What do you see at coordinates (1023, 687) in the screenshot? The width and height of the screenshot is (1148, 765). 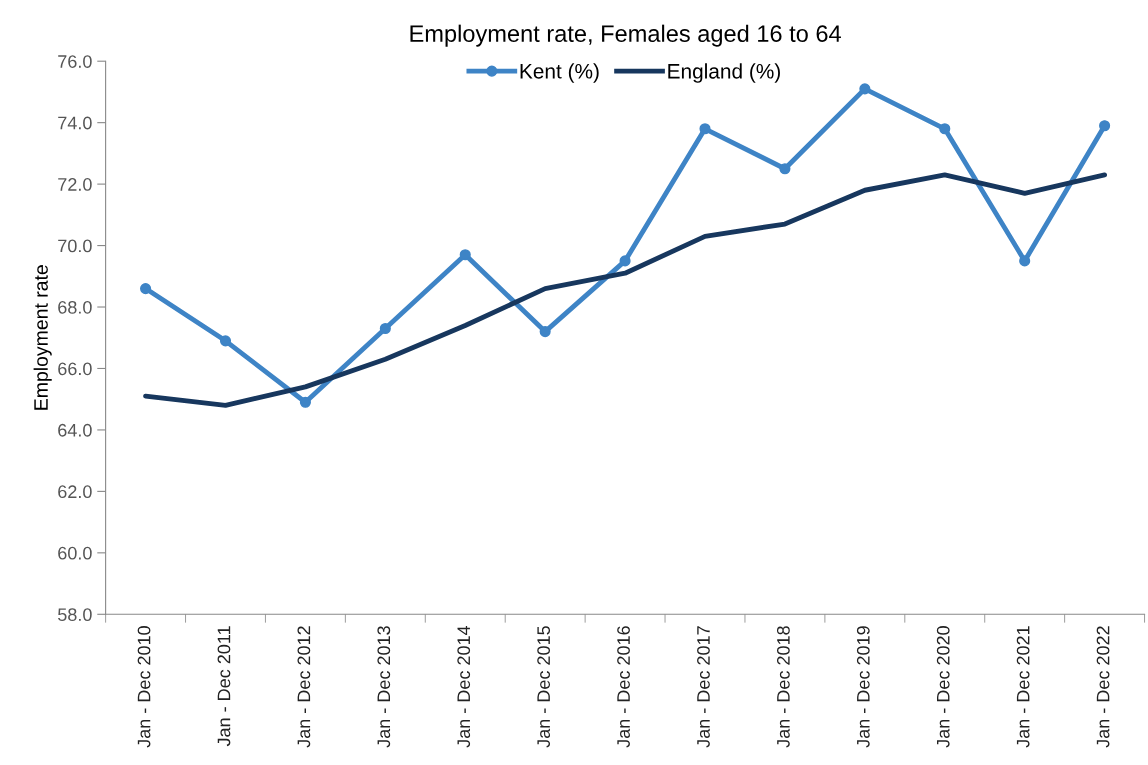 I see `x-tick-label: Jan - Dec 2021` at bounding box center [1023, 687].